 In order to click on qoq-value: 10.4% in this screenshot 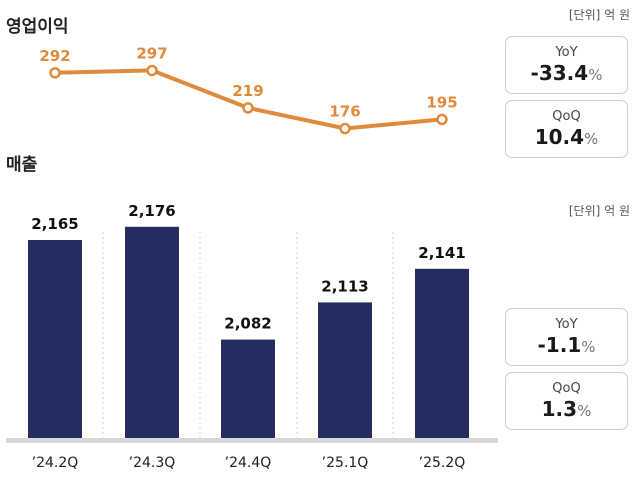, I will do `click(566, 137)`.